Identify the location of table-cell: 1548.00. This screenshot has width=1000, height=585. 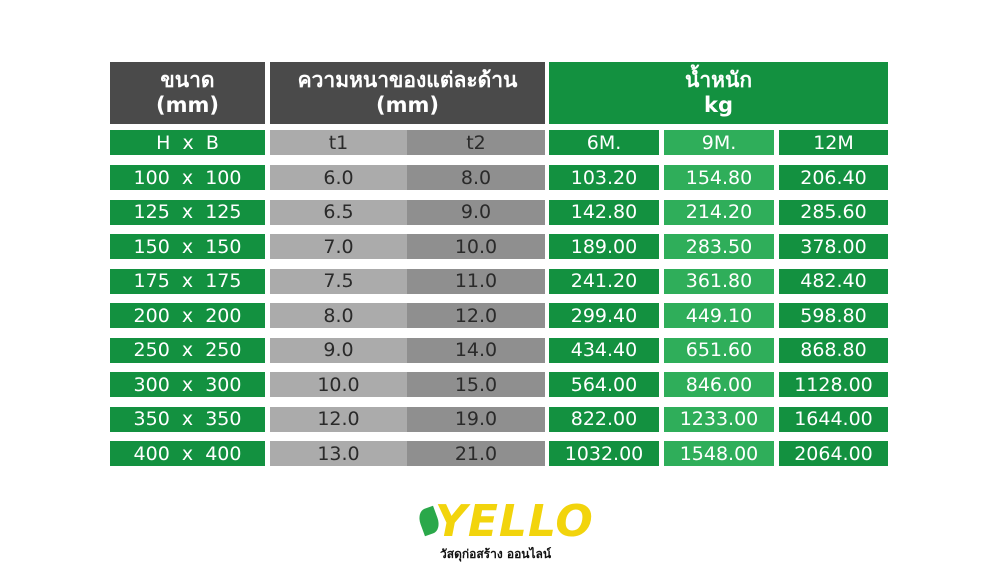
(719, 453).